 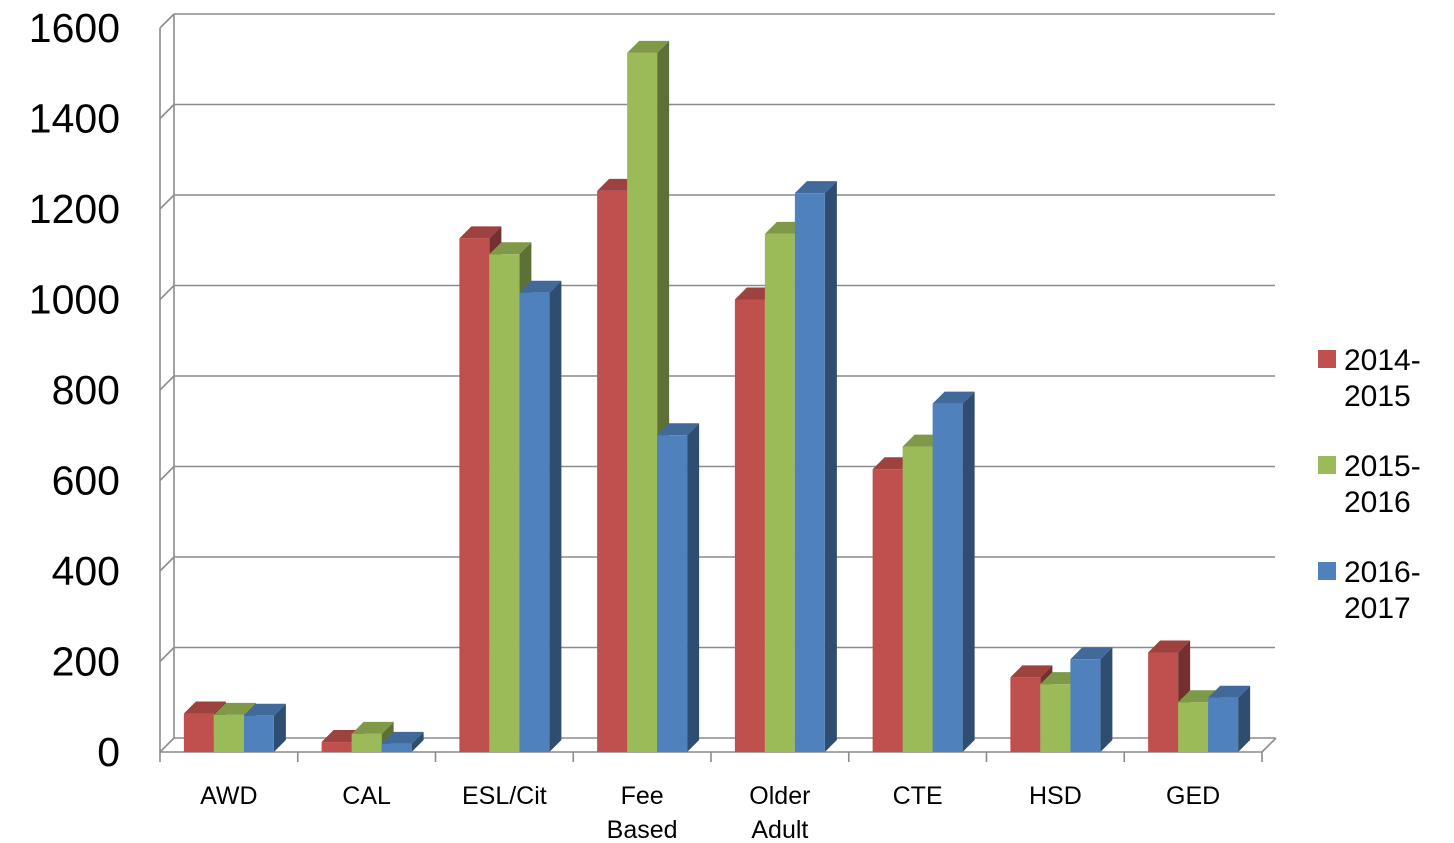 What do you see at coordinates (1377, 608) in the screenshot?
I see `legend-label: 2017` at bounding box center [1377, 608].